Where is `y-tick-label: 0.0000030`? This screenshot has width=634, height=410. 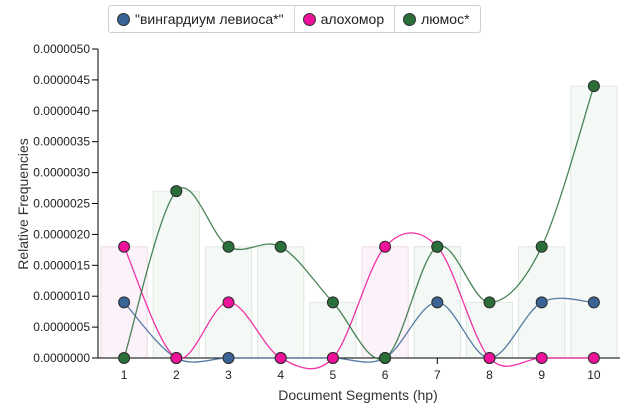
y-tick-label: 0.0000030 is located at coordinates (61, 173).